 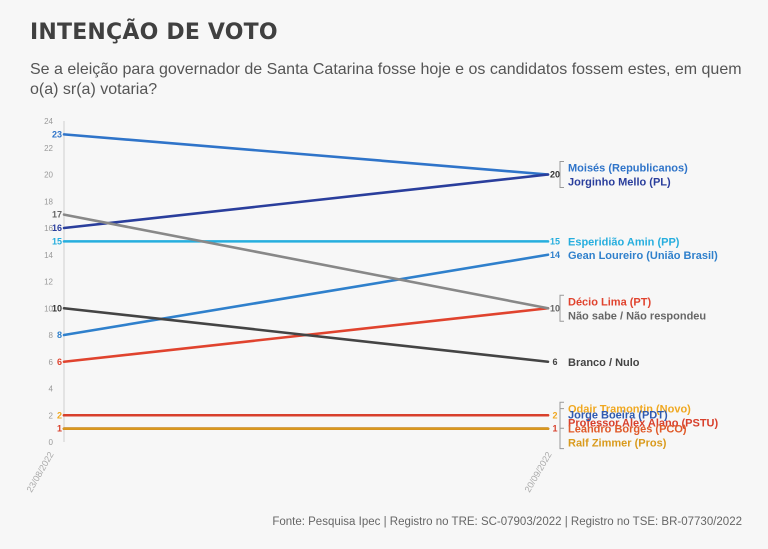 What do you see at coordinates (48, 308) in the screenshot?
I see `y-tick-label: 10` at bounding box center [48, 308].